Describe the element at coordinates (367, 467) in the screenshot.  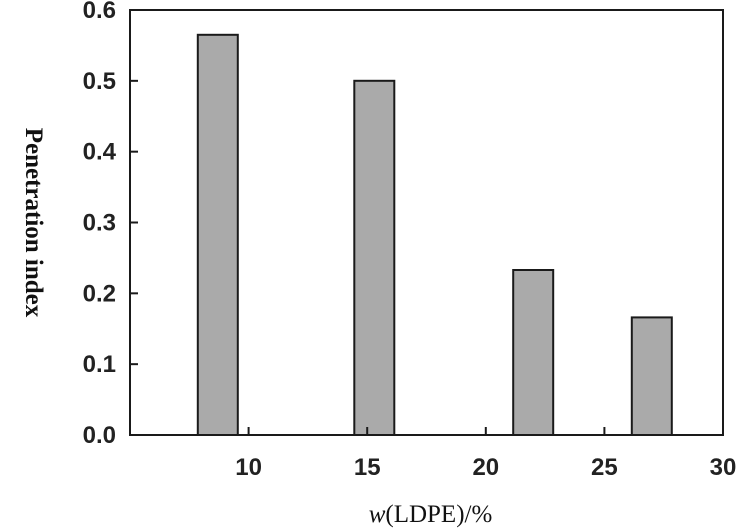
I see `x-tick-label-1: 15` at that location.